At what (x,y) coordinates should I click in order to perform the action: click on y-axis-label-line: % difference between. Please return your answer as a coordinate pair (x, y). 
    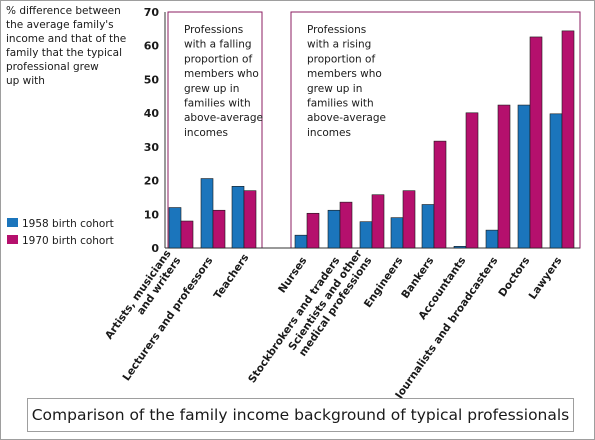
    Looking at the image, I should click on (63, 11).